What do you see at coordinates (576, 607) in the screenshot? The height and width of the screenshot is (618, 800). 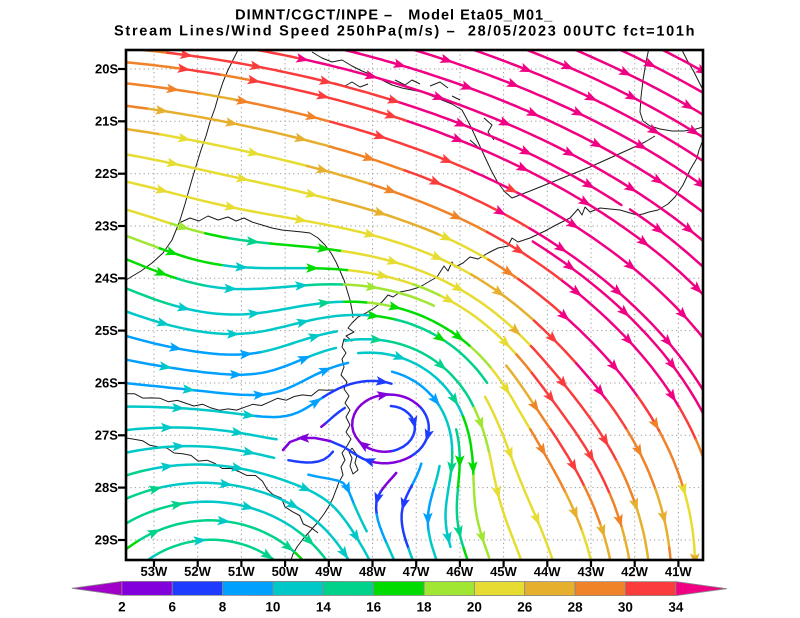 I see `svg-text: 28` at bounding box center [576, 607].